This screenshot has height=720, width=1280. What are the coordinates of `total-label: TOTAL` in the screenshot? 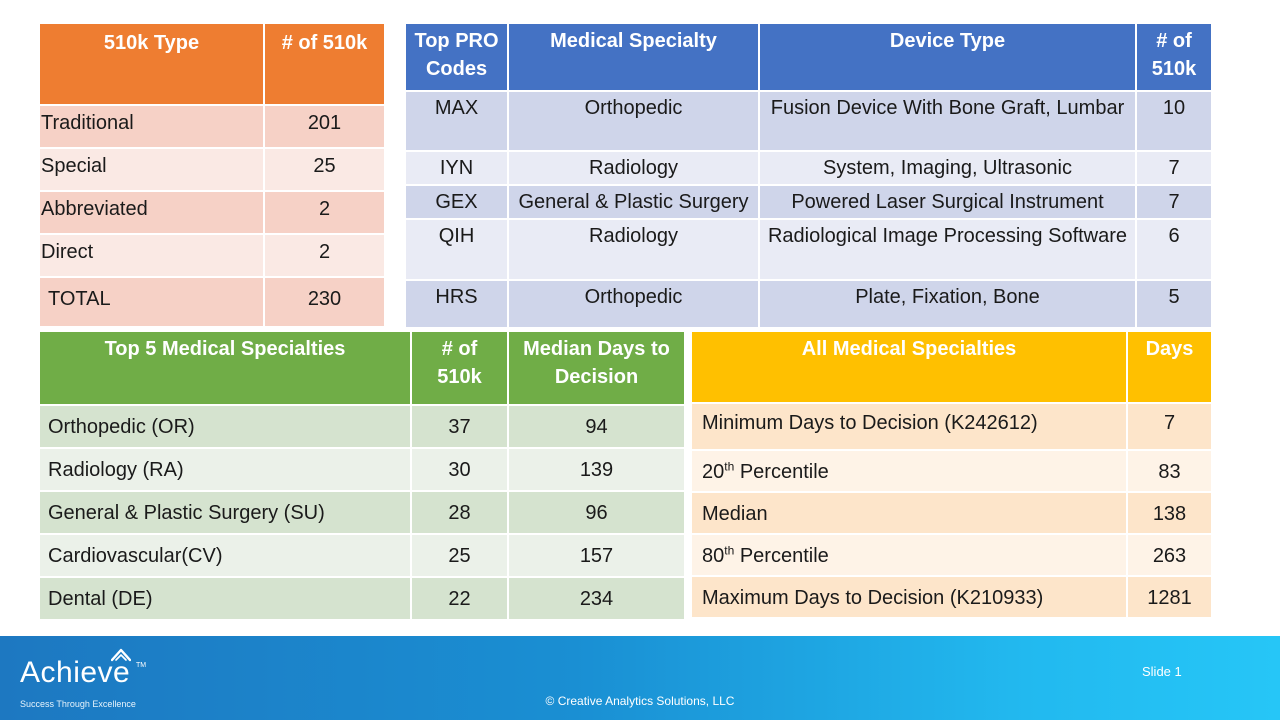 It's located at (151, 302).